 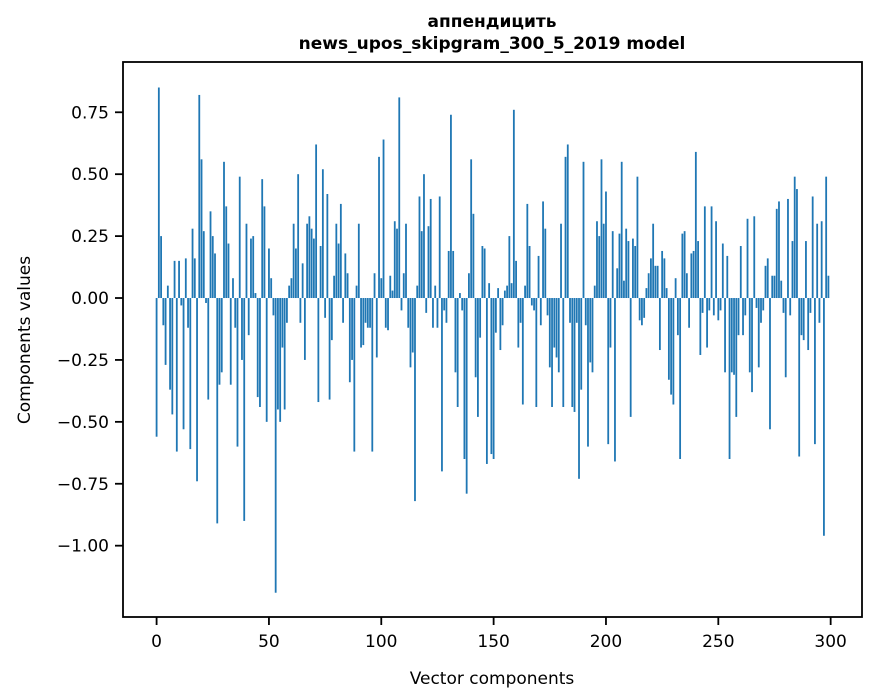 What do you see at coordinates (492, 679) in the screenshot?
I see `x-axis-label: Vector components` at bounding box center [492, 679].